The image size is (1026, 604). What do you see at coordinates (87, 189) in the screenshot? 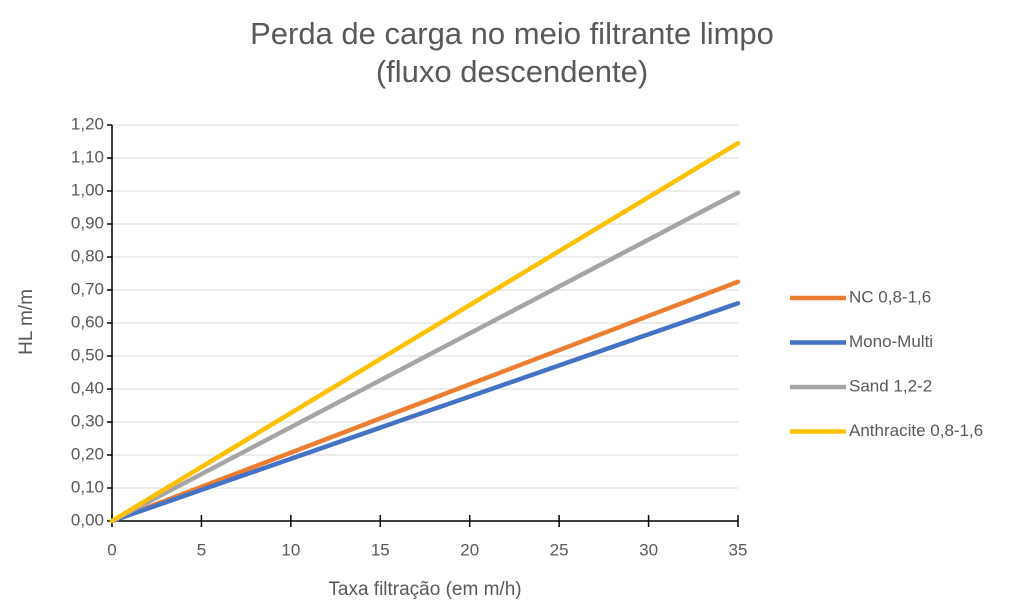
I see `y-tick-label: 1,00` at bounding box center [87, 189].